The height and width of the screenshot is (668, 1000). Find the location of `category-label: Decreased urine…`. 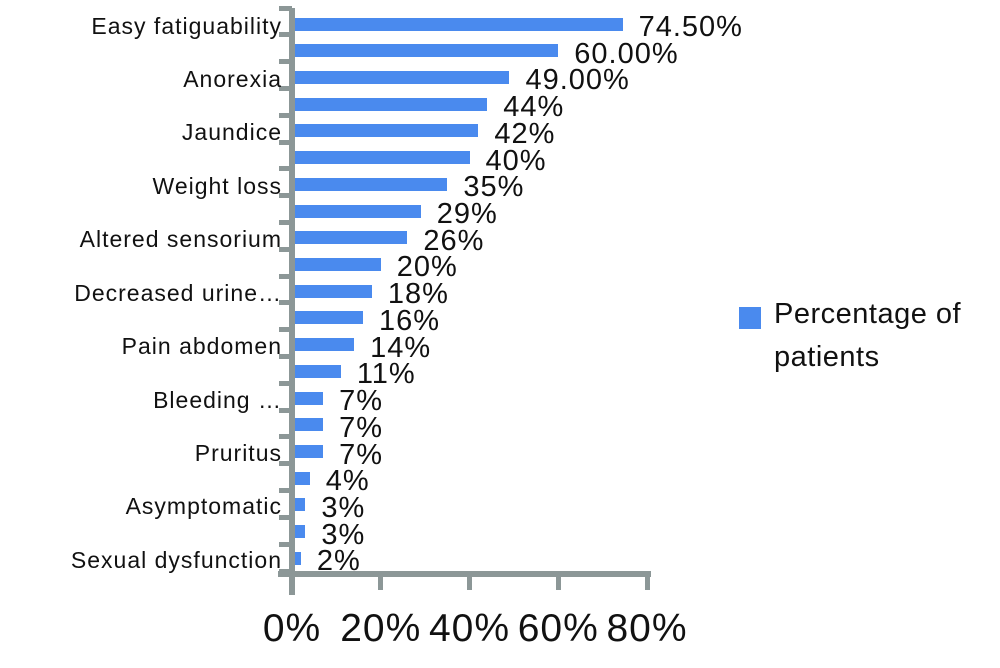

category-label: Decreased urine… is located at coordinates (178, 292).